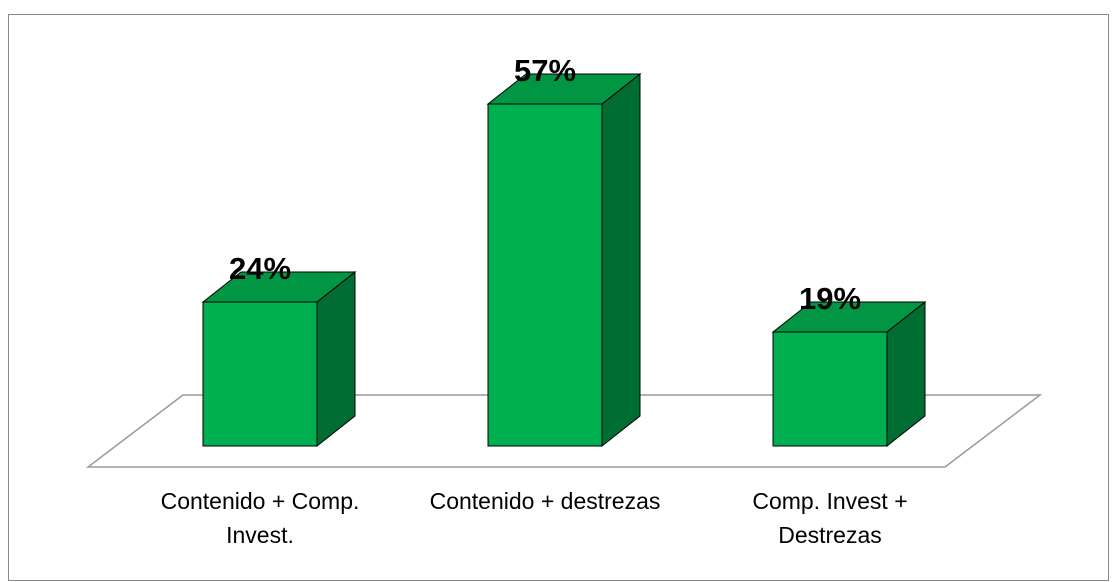 The width and height of the screenshot is (1119, 582). I want to click on bar-side, so click(621, 260).